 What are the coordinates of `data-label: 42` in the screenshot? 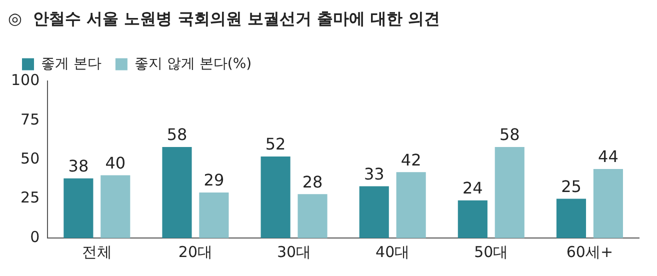 It's located at (411, 160).